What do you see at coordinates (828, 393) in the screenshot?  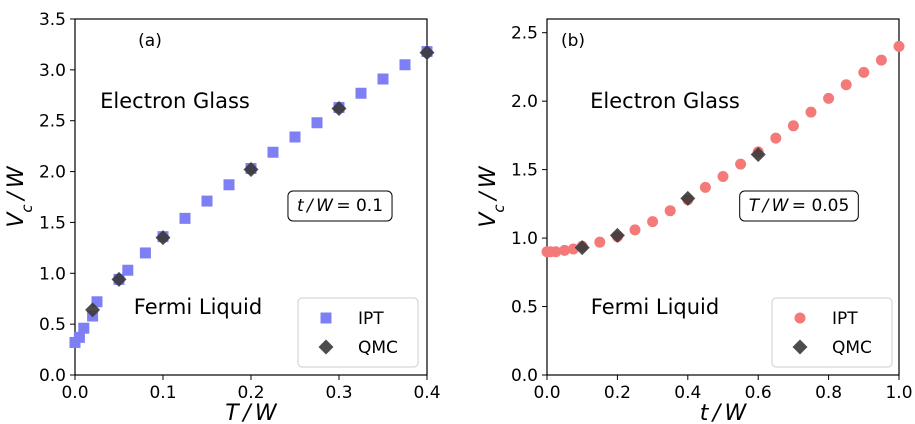 I see `x-tick-label: 0.8` at bounding box center [828, 393].